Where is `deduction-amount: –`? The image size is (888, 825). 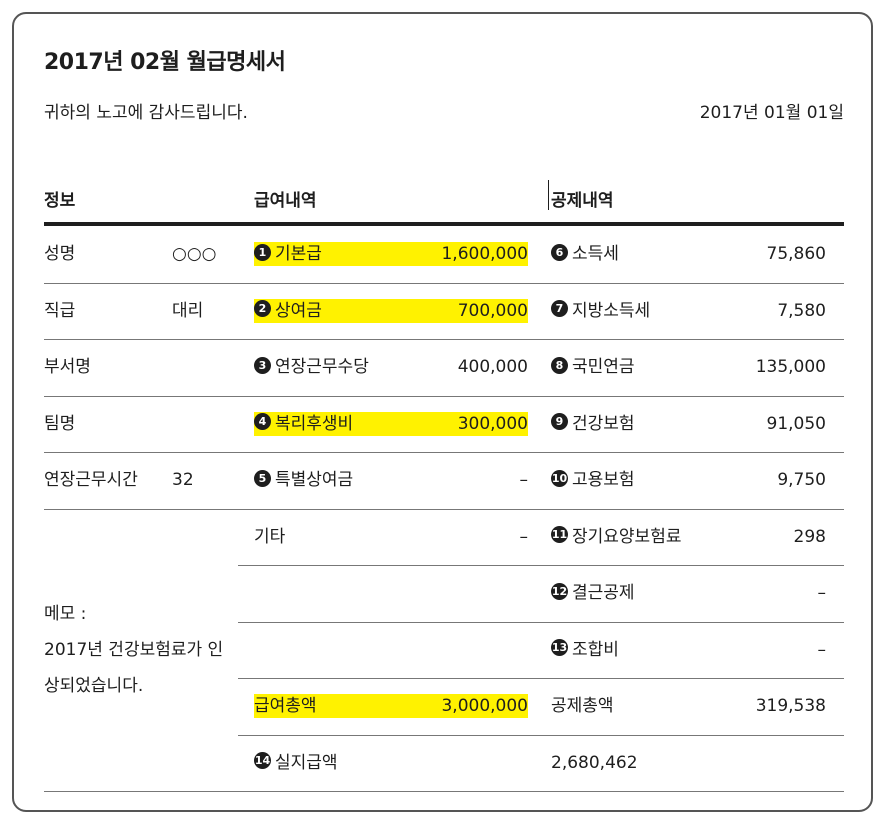 deduction-amount: – is located at coordinates (753, 593).